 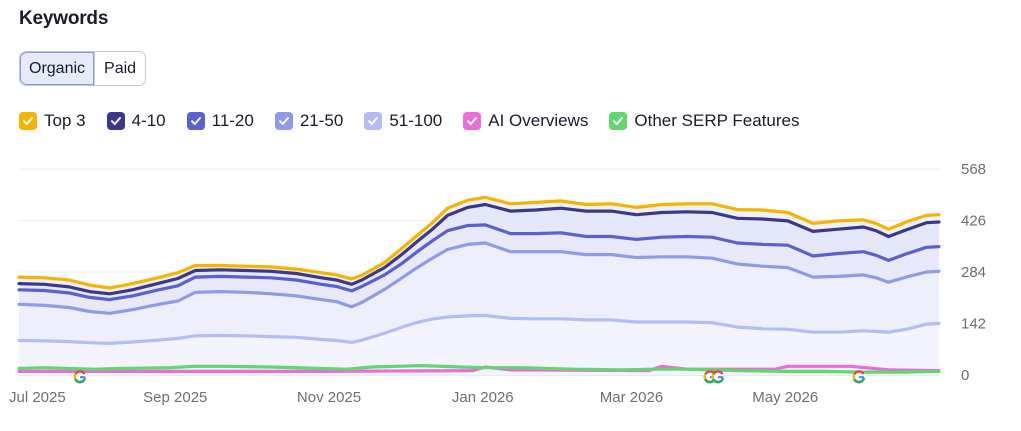 I want to click on legend-item-other-serp-features: Other SERP Features, so click(x=704, y=121).